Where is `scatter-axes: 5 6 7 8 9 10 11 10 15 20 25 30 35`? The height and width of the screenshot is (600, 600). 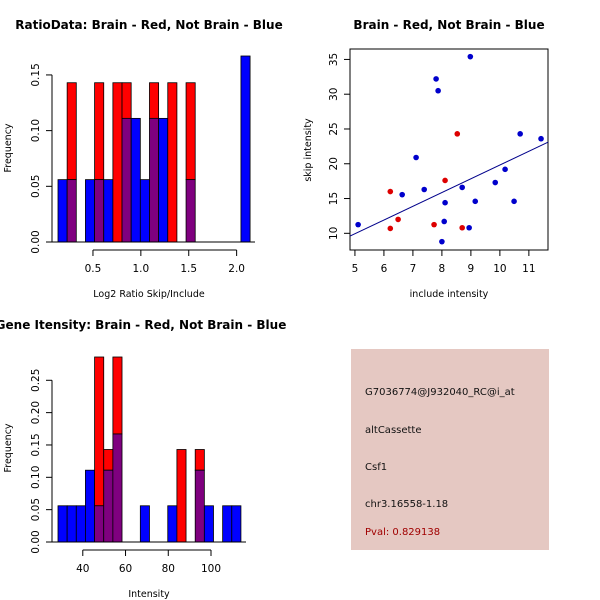 scatter-axes: 5 6 7 8 9 10 11 10 15 20 25 30 35 is located at coordinates (432, 164).